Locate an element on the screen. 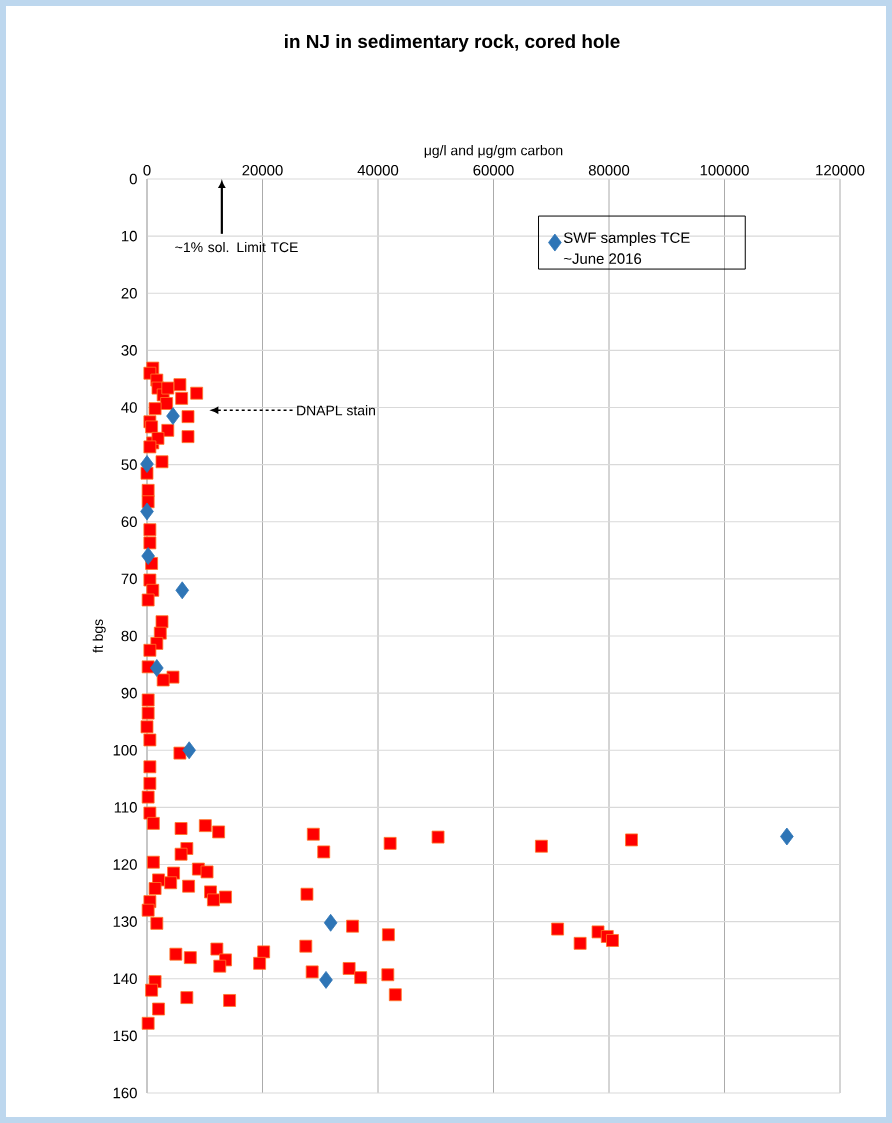 Image resolution: width=892 pixels, height=1123 pixels. y-tick-label: 70 is located at coordinates (129, 579).